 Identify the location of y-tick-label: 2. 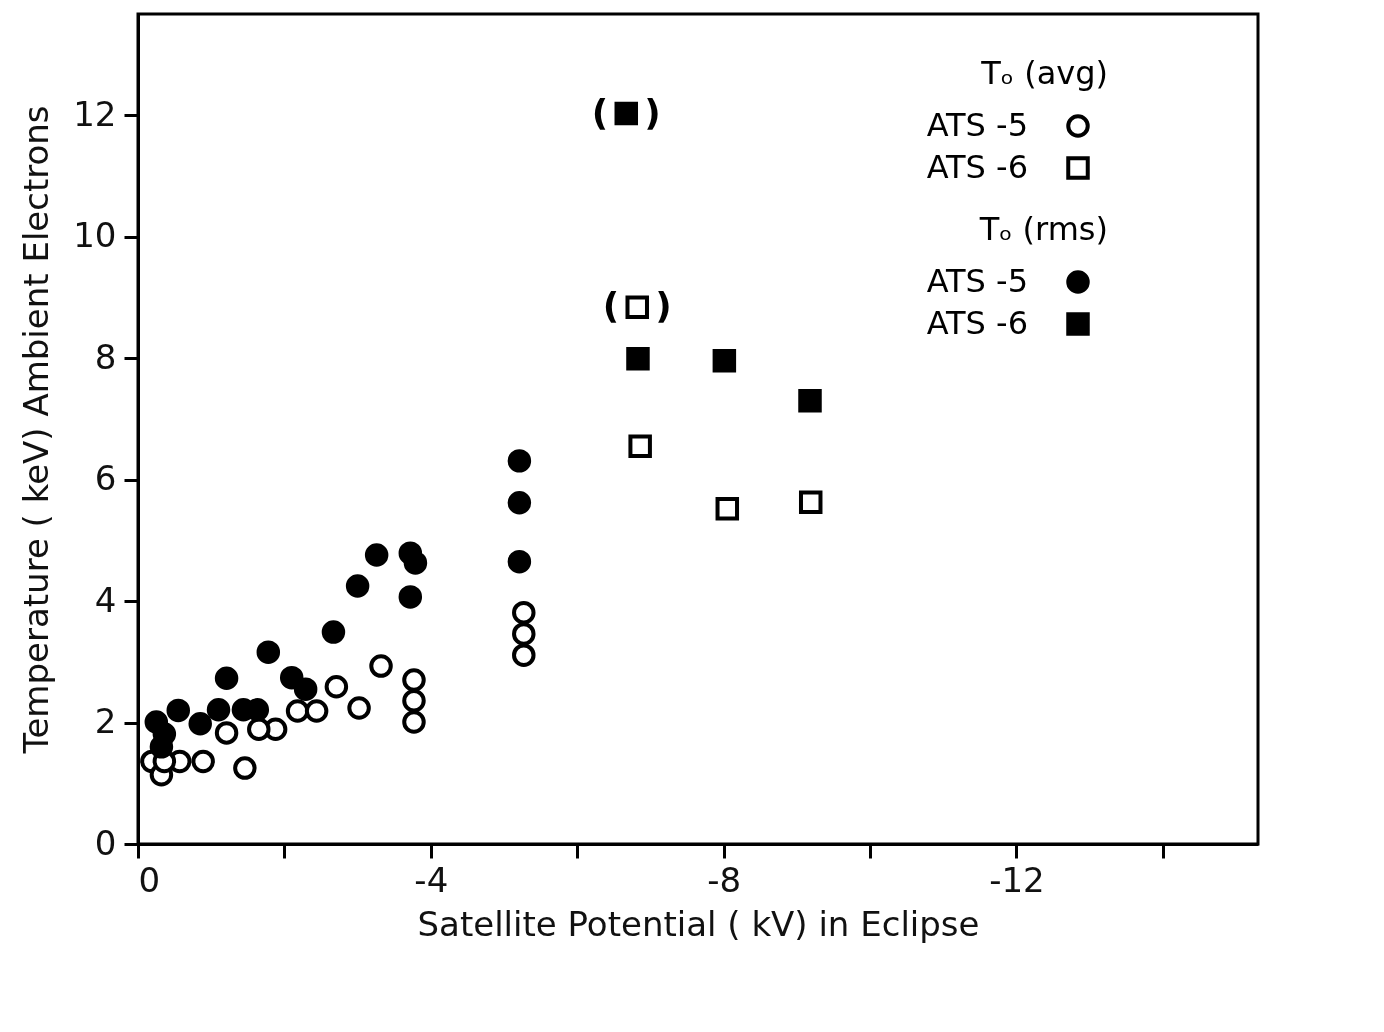
(105, 721).